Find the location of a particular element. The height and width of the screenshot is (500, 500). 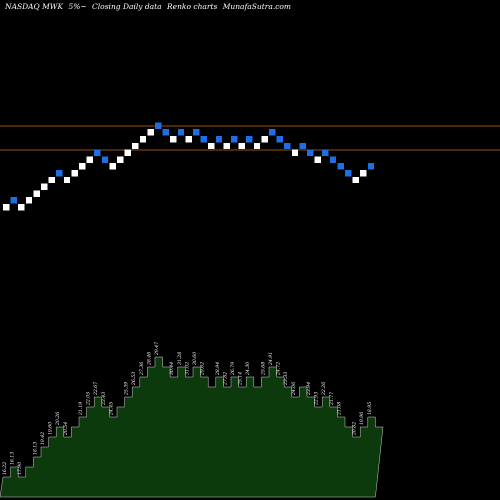

volume-label: 17.90 is located at coordinates (20, 468).